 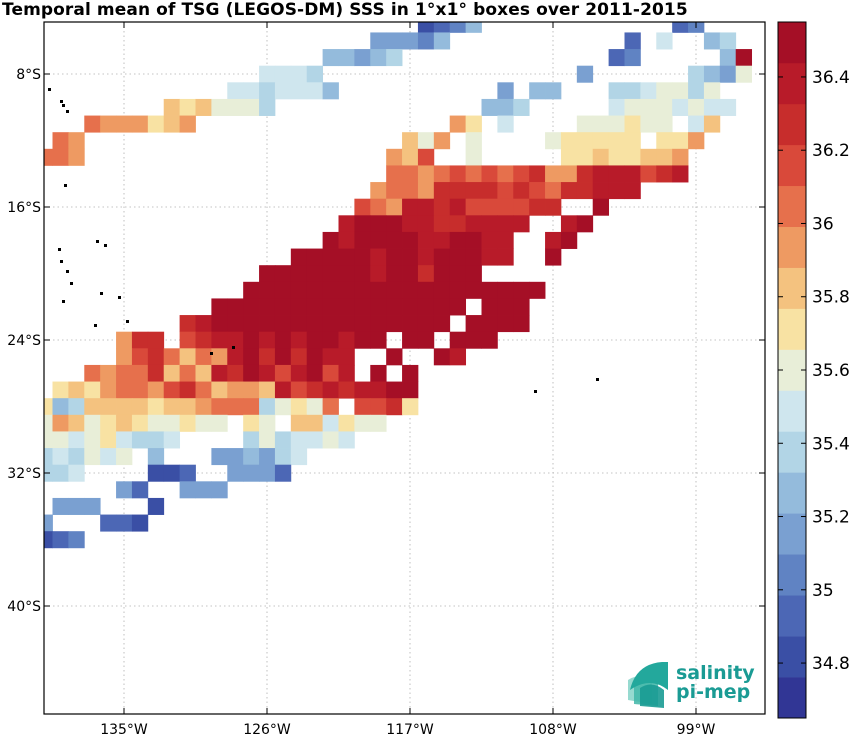 I want to click on x-tick-label: 99°W, so click(x=696, y=730).